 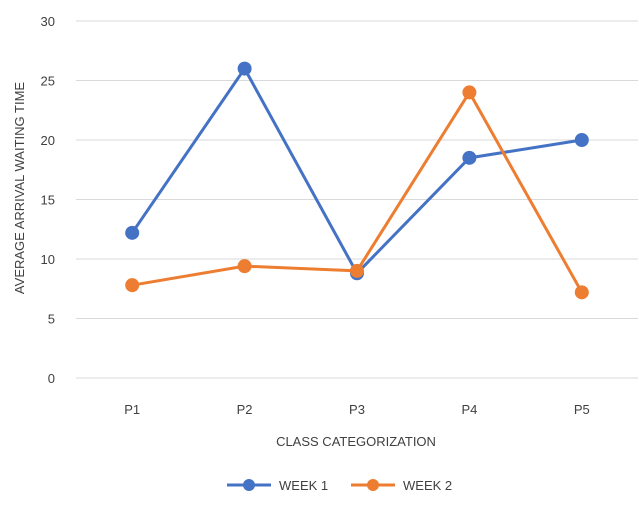 I want to click on x-axis-ticks: P1 P2 P3 P4 P5, so click(x=357, y=409).